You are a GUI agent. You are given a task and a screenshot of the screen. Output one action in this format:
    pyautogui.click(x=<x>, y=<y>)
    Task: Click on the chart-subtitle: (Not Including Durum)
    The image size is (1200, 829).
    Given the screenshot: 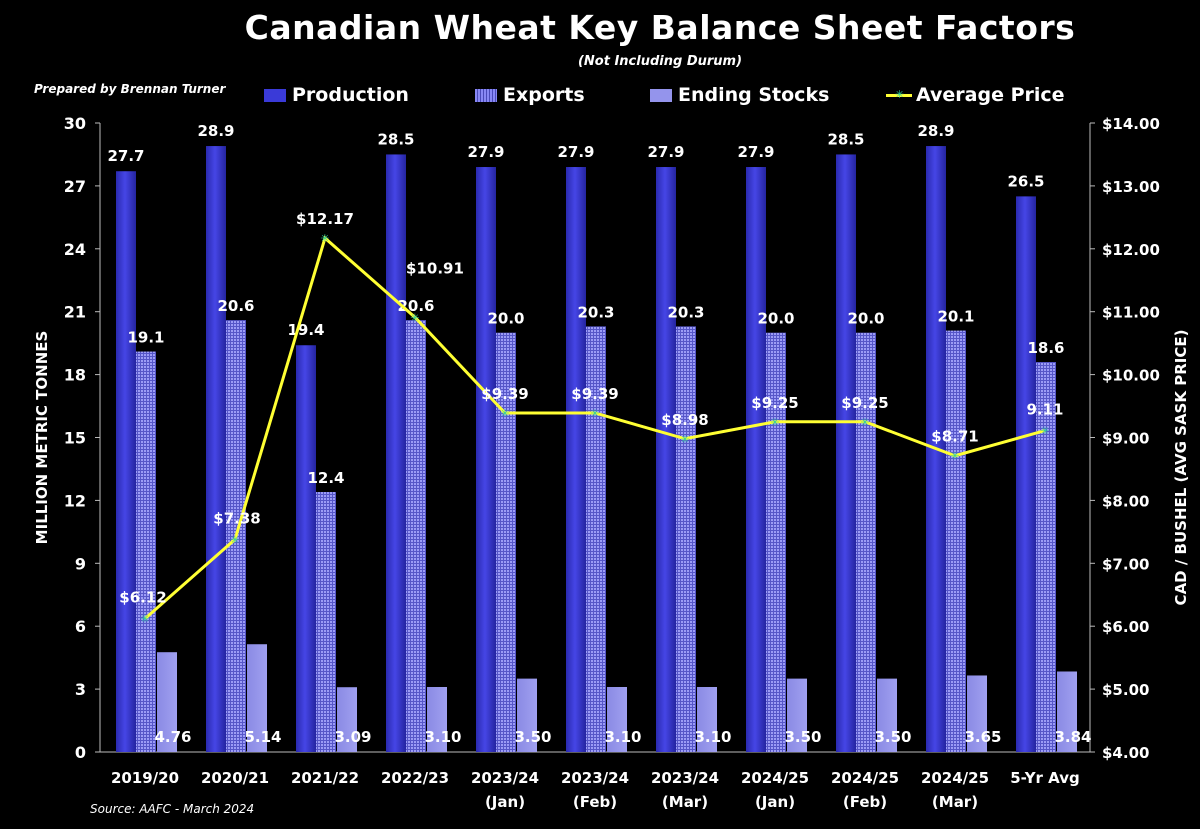 What is the action you would take?
    pyautogui.click(x=660, y=61)
    